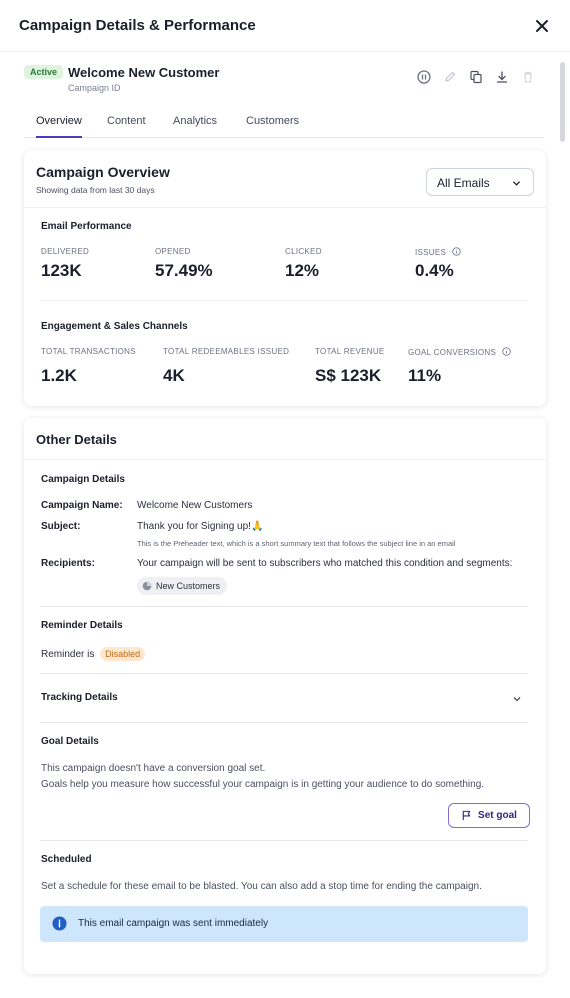  Describe the element at coordinates (195, 505) in the screenshot. I see `campaign-name-value: Welcome New Customers` at that location.